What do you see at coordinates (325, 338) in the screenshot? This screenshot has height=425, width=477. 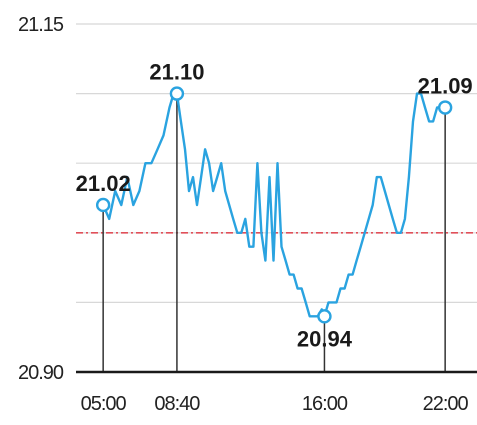 I see `annotation-label: 20.94` at bounding box center [325, 338].